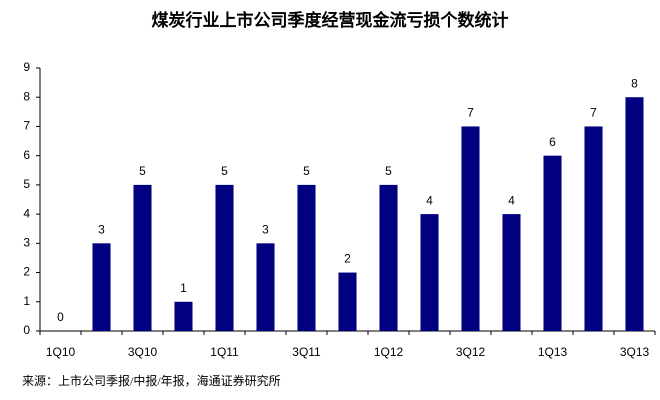  What do you see at coordinates (143, 352) in the screenshot?
I see `x-tick-label: 3Q10` at bounding box center [143, 352].